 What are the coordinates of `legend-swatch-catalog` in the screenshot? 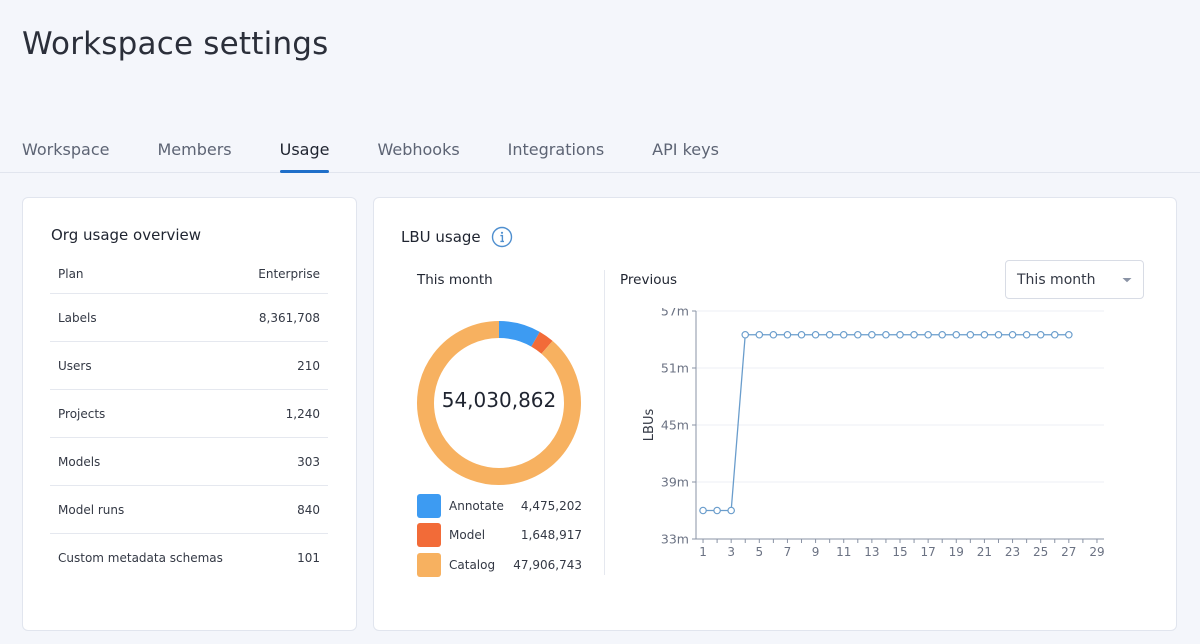 It's located at (429, 564).